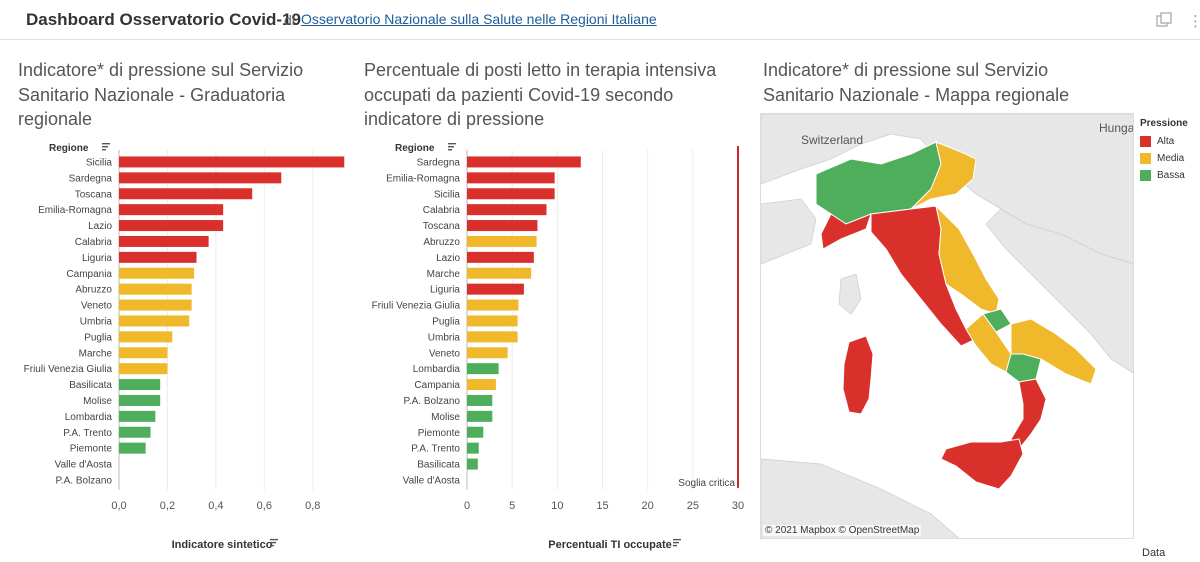 This screenshot has width=1200, height=562. I want to click on pressure-legend: Pressione Alta Media Bassa, so click(1170, 151).